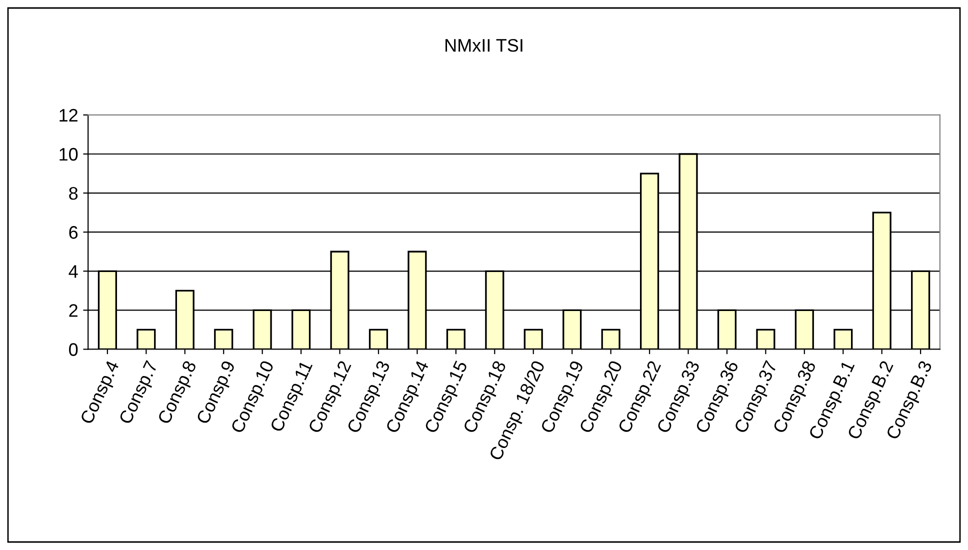  What do you see at coordinates (73, 271) in the screenshot?
I see `y-tick-label: 4` at bounding box center [73, 271].